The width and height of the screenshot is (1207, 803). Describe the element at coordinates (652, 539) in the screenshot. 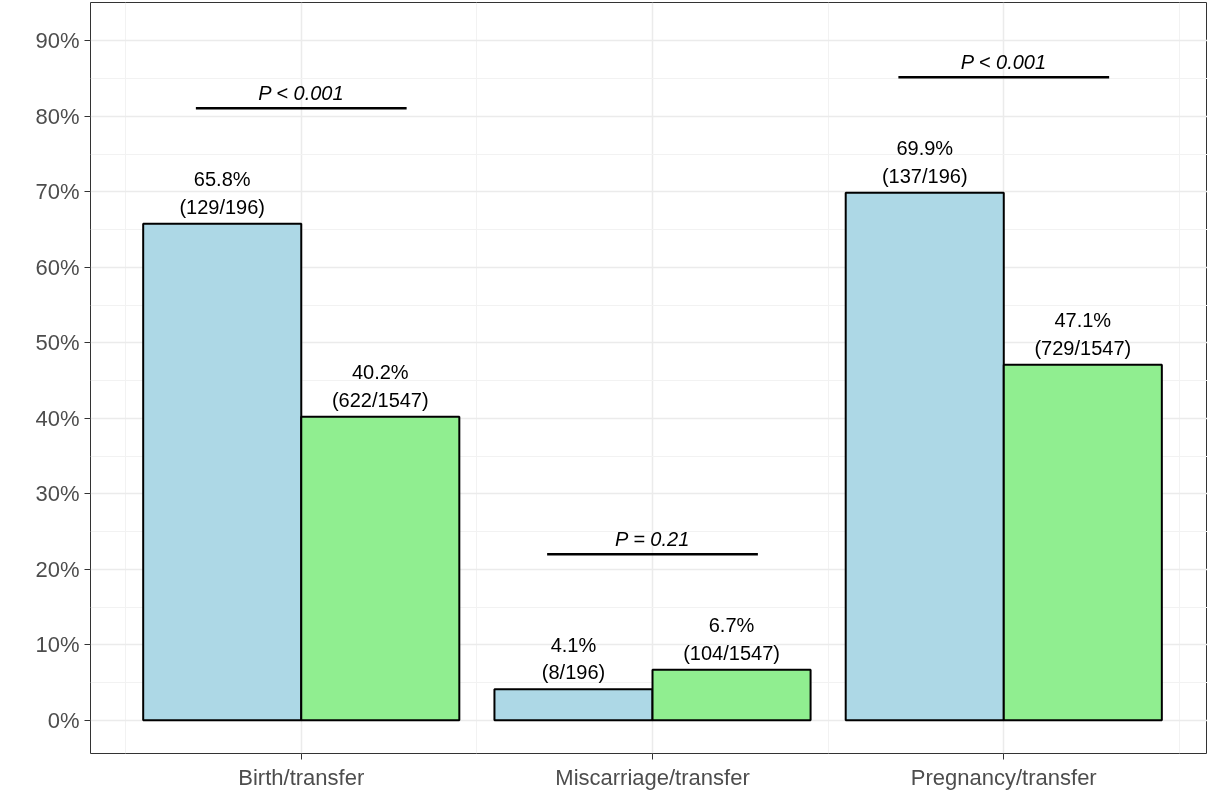

I see `annotation: P = 0.21` at that location.